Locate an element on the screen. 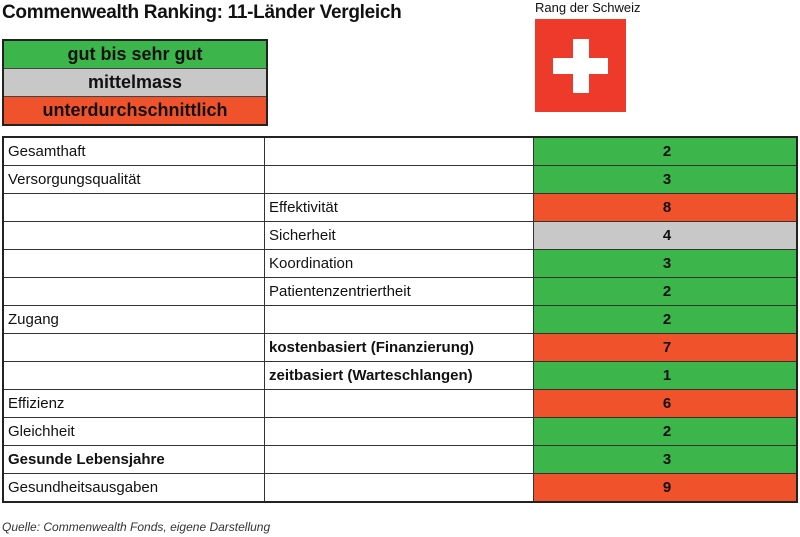 The width and height of the screenshot is (800, 537). table-row: Effektivität 8 is located at coordinates (400, 207).